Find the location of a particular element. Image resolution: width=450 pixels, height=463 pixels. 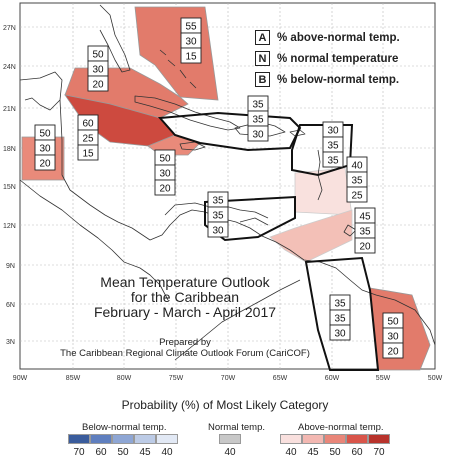

region-leeward is located at coordinates (322, 150).